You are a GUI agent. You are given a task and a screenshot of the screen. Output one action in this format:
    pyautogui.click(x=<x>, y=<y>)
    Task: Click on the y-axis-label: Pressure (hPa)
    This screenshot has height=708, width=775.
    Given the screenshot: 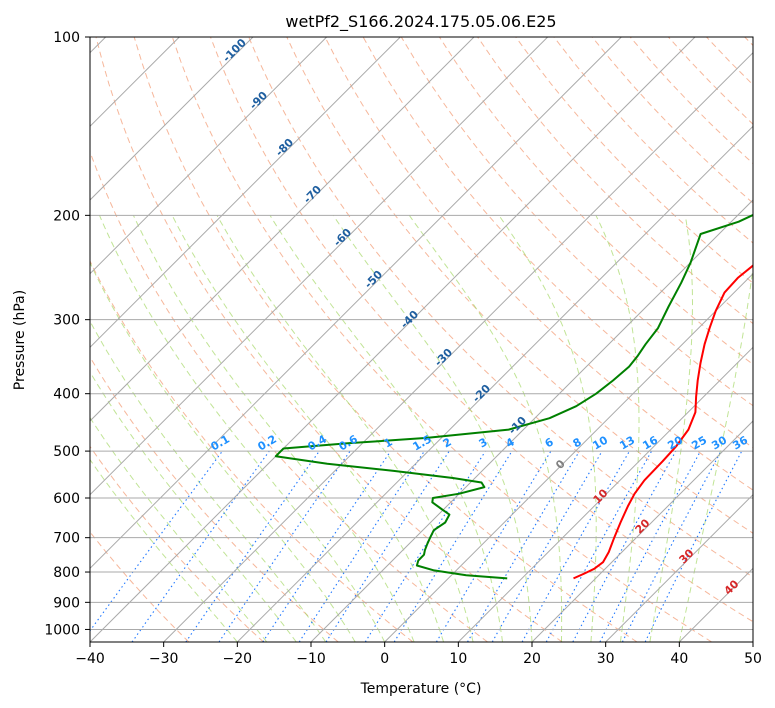 What is the action you would take?
    pyautogui.click(x=20, y=340)
    